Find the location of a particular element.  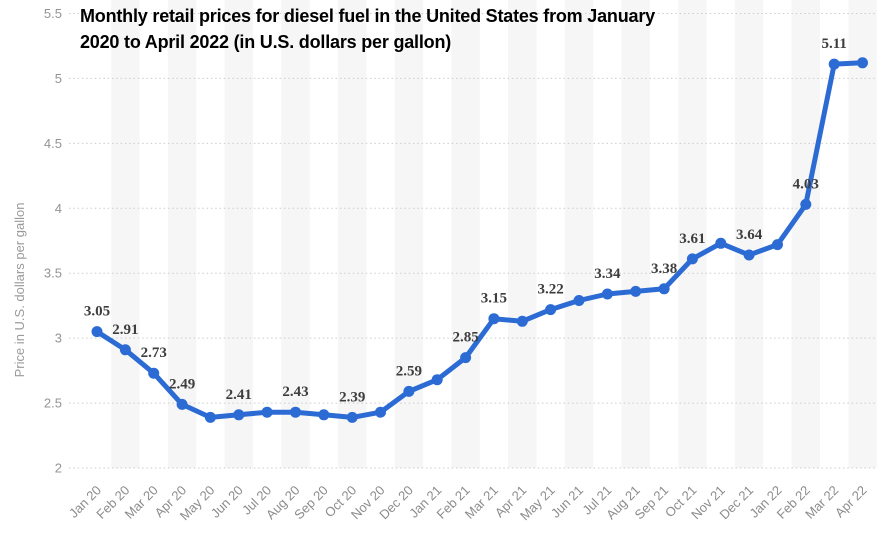

y-axis-tick-2.5: 2.5 is located at coordinates (53, 403).